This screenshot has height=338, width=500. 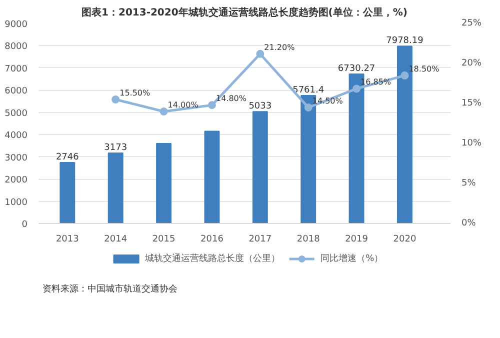 I want to click on x-tick-label: 2015, so click(x=164, y=239).